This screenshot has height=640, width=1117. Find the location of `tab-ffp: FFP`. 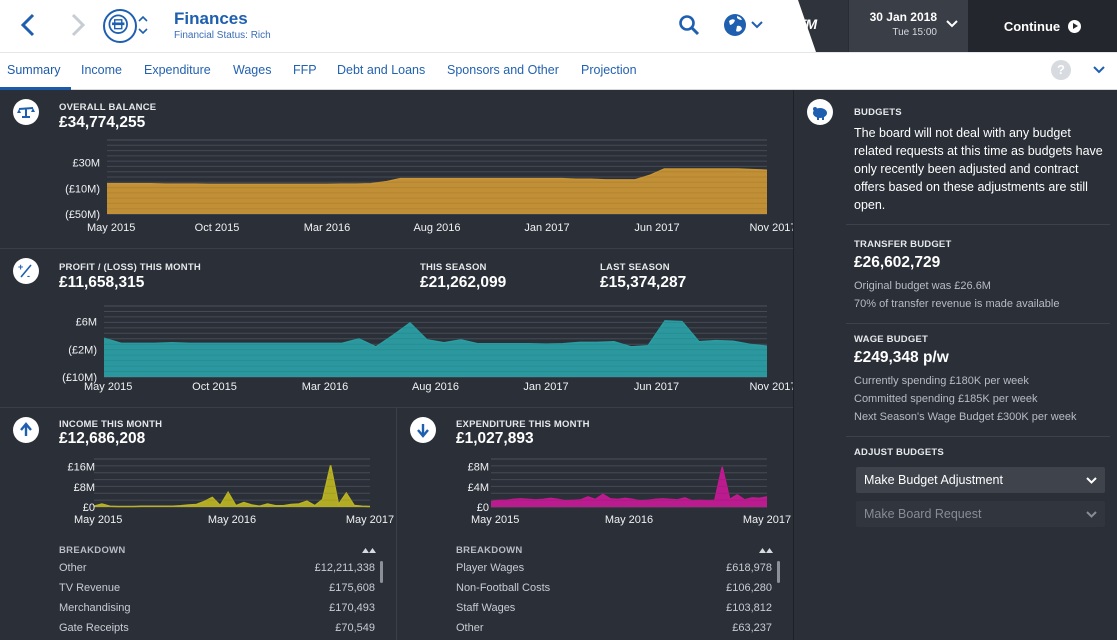

tab-ffp: FFP is located at coordinates (305, 70).